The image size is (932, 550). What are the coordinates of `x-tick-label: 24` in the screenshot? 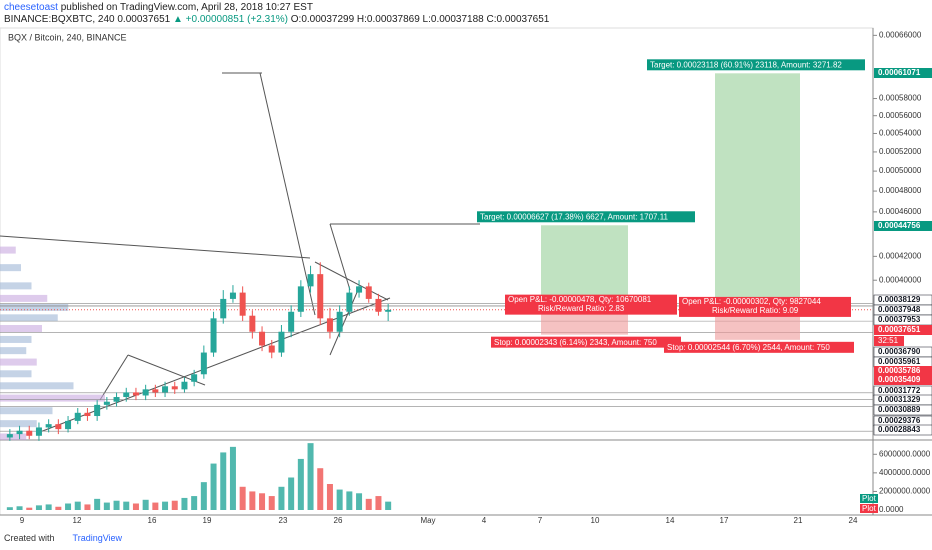 It's located at (853, 520).